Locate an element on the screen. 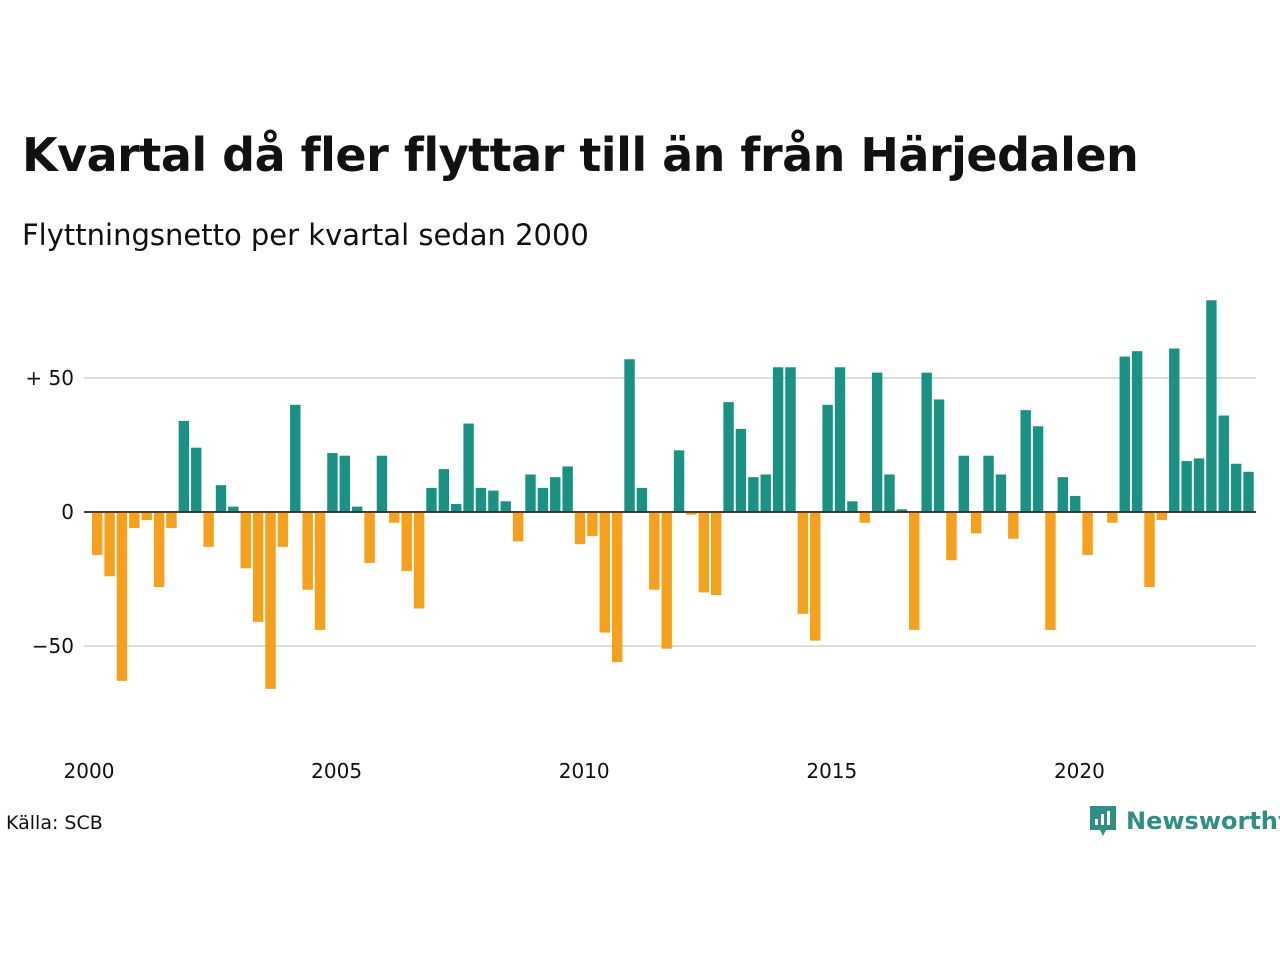 The height and width of the screenshot is (960, 1280). x-axis-ticks: 2000 2005 2010 2015 2020 is located at coordinates (584, 771).